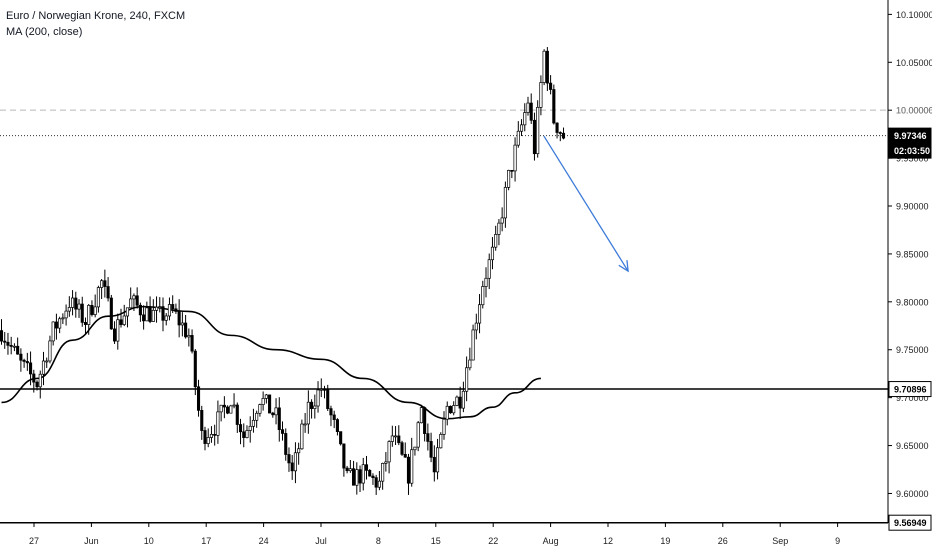 The height and width of the screenshot is (555, 932). I want to click on price-axis-panel, so click(910, 275).